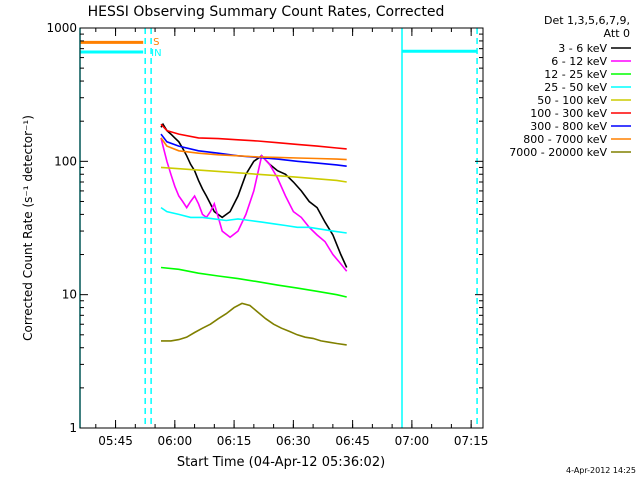 This screenshot has width=640, height=480. What do you see at coordinates (293, 441) in the screenshot?
I see `x-tick-label-3: 06:30` at bounding box center [293, 441].